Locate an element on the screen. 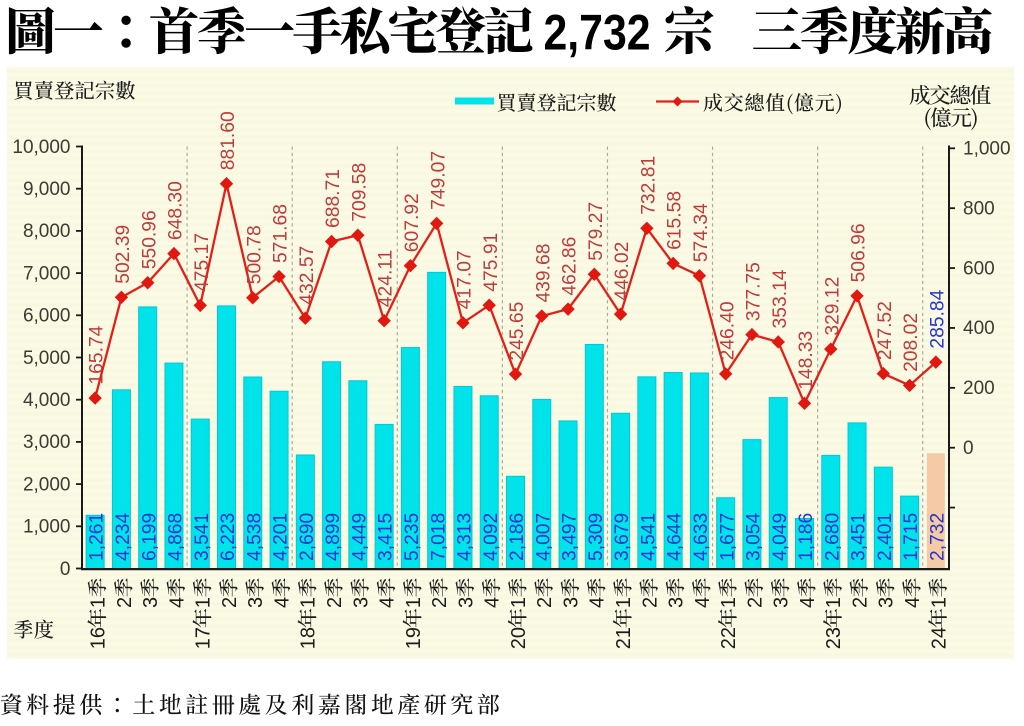  svg-text: 148.33 is located at coordinates (806, 360).